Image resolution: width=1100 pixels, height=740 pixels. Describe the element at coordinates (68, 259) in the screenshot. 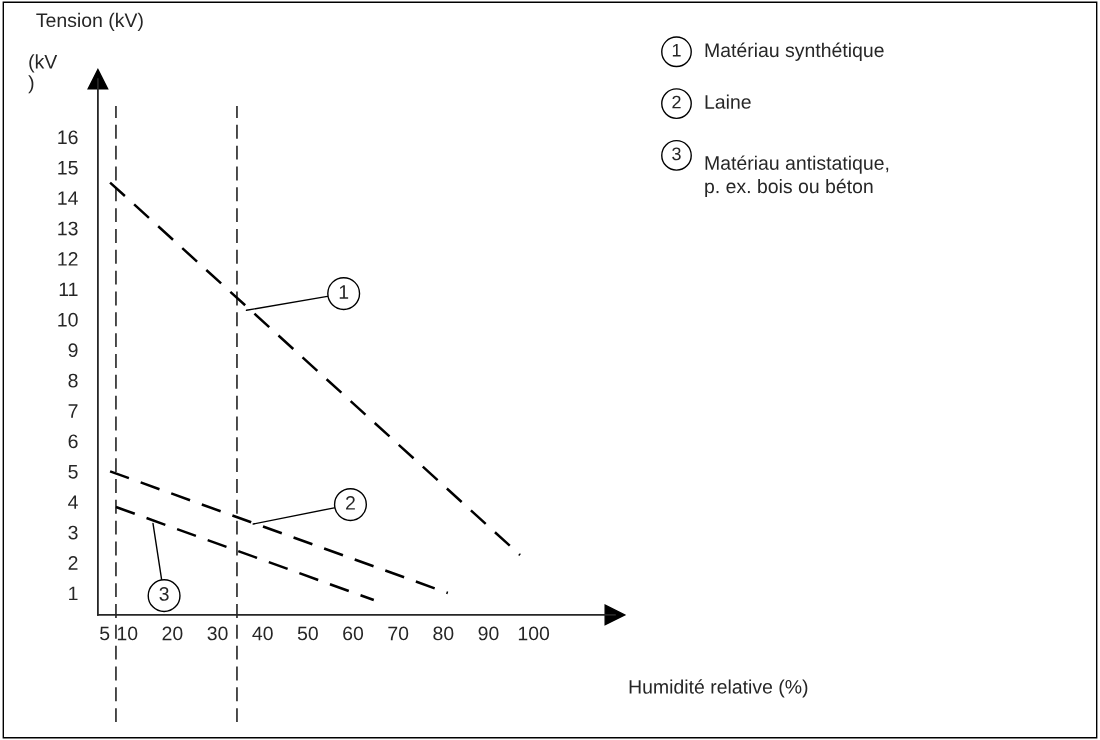

I see `y-tick-label: 12` at that location.